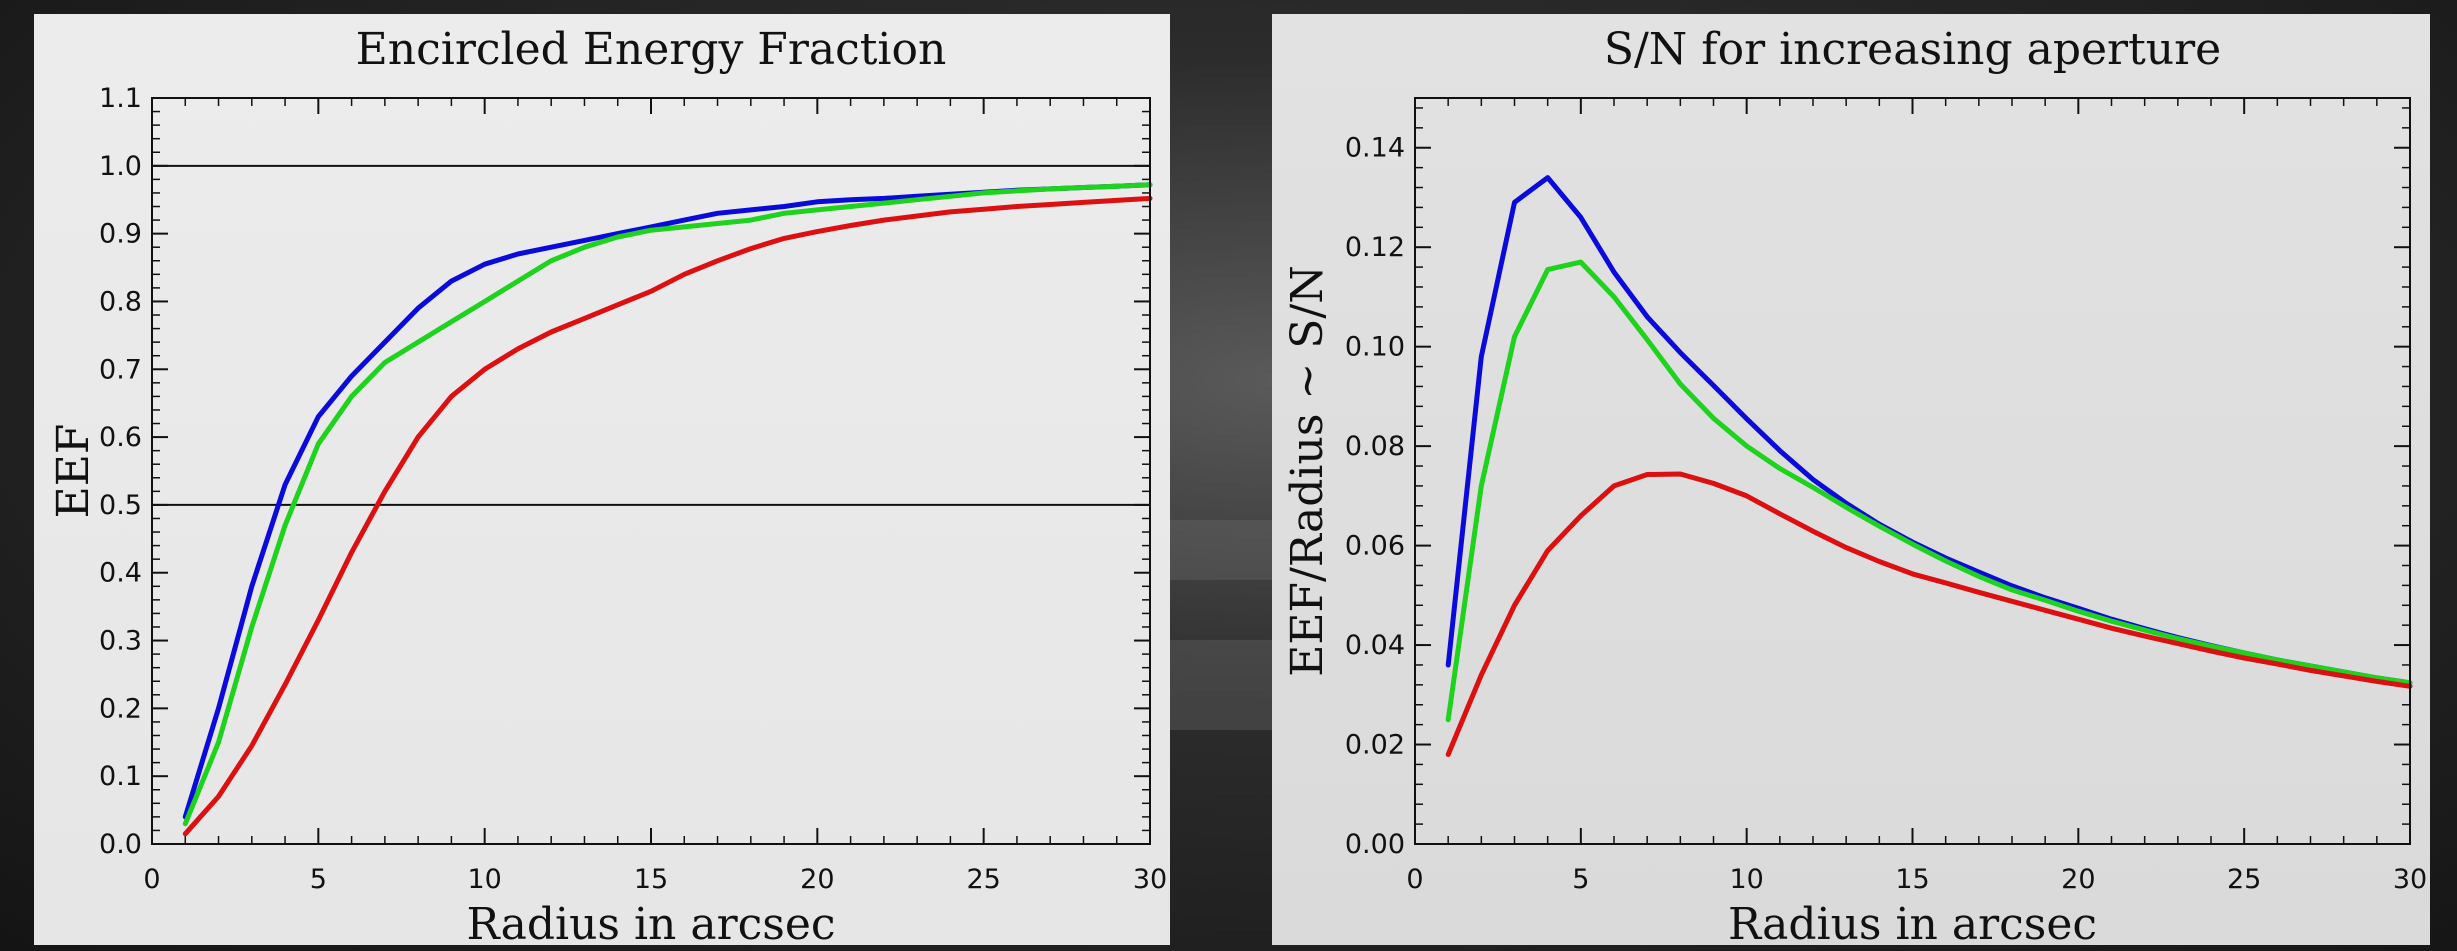 Image resolution: width=2457 pixels, height=951 pixels. I want to click on y-tick-label: 0.04, so click(1375, 645).